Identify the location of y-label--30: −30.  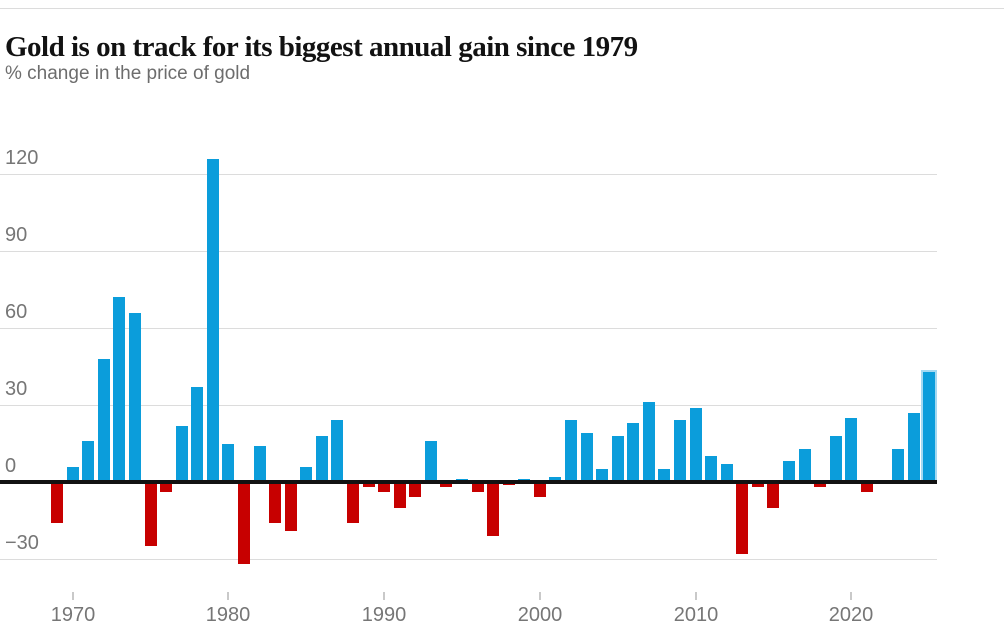
(22, 543).